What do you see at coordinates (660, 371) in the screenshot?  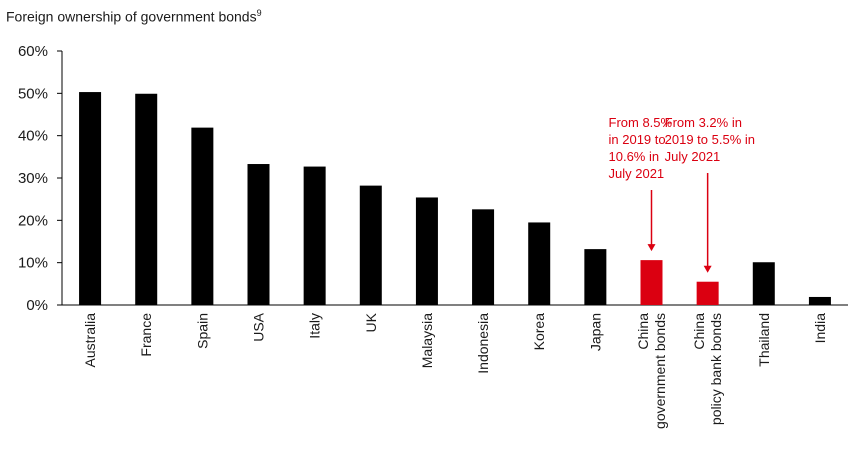 I see `x-category-label: government bonds` at bounding box center [660, 371].